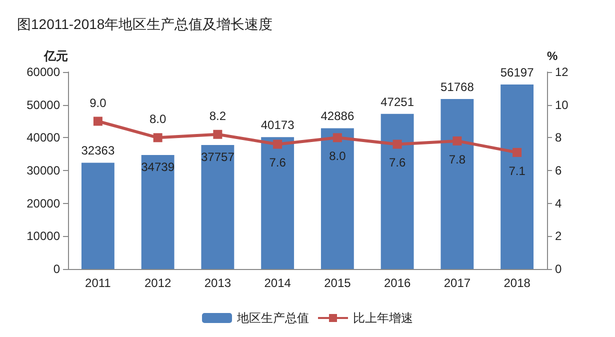  I want to click on y2-tick-label: 0, so click(558, 269).